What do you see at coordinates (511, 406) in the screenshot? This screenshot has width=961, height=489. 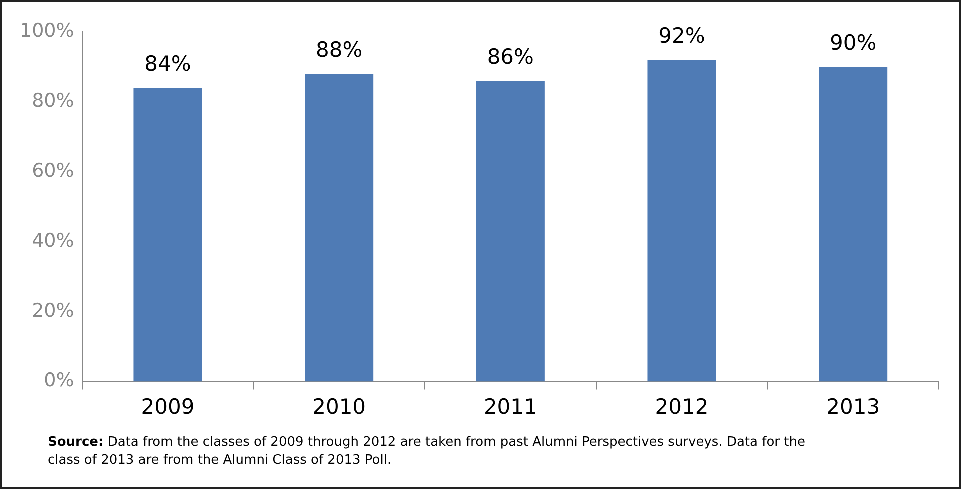 I see `x-tick-label: 2011` at bounding box center [511, 406].